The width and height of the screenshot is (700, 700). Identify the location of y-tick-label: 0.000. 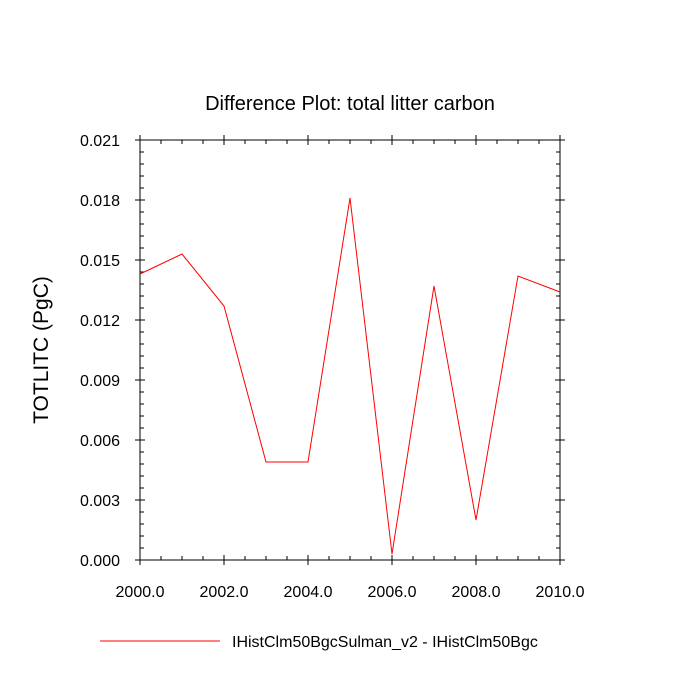
(100, 561).